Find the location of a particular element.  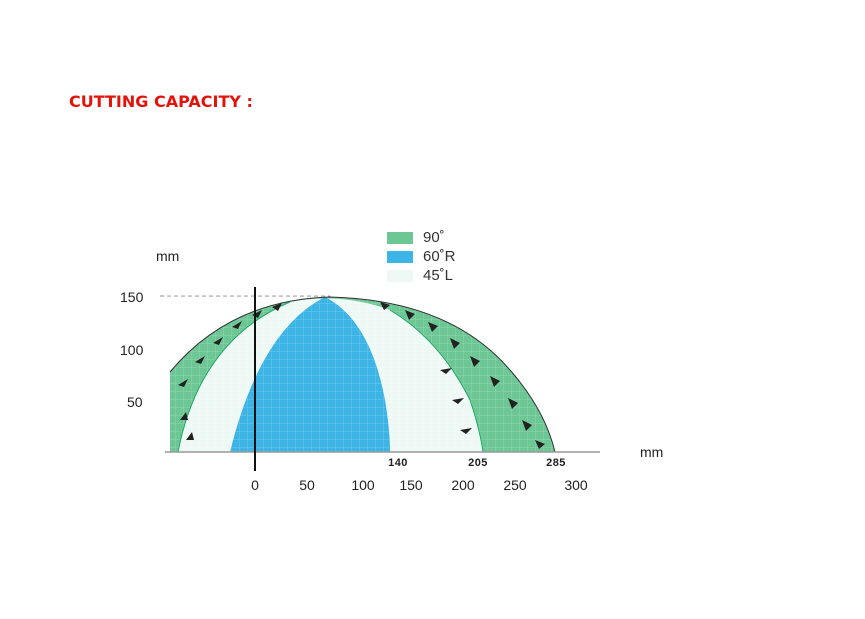

x-tick-100: 100 is located at coordinates (363, 485).